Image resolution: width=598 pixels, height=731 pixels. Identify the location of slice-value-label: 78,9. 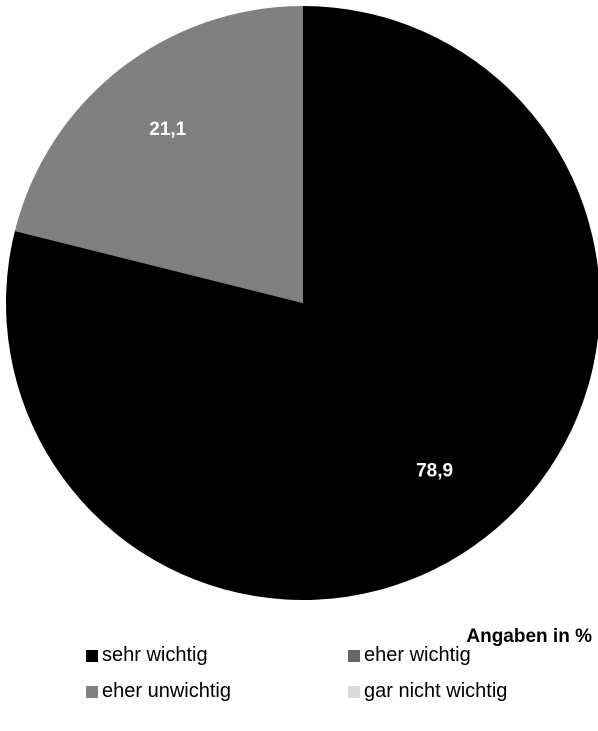
(434, 471).